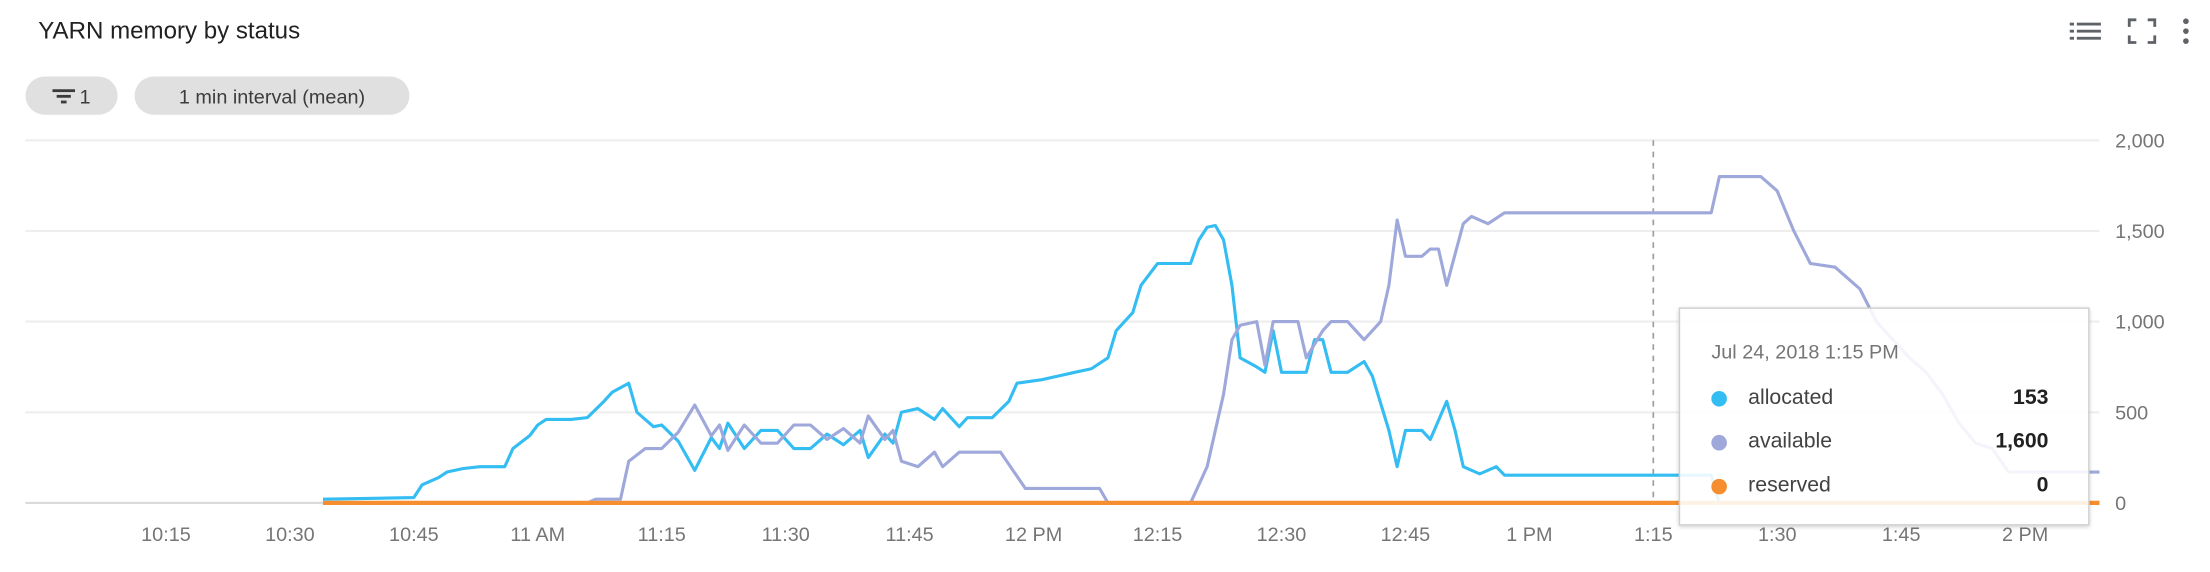 Image resolution: width=2210 pixels, height=572 pixels. I want to click on tooltip-row-allocated: allocated 153, so click(1880, 398).